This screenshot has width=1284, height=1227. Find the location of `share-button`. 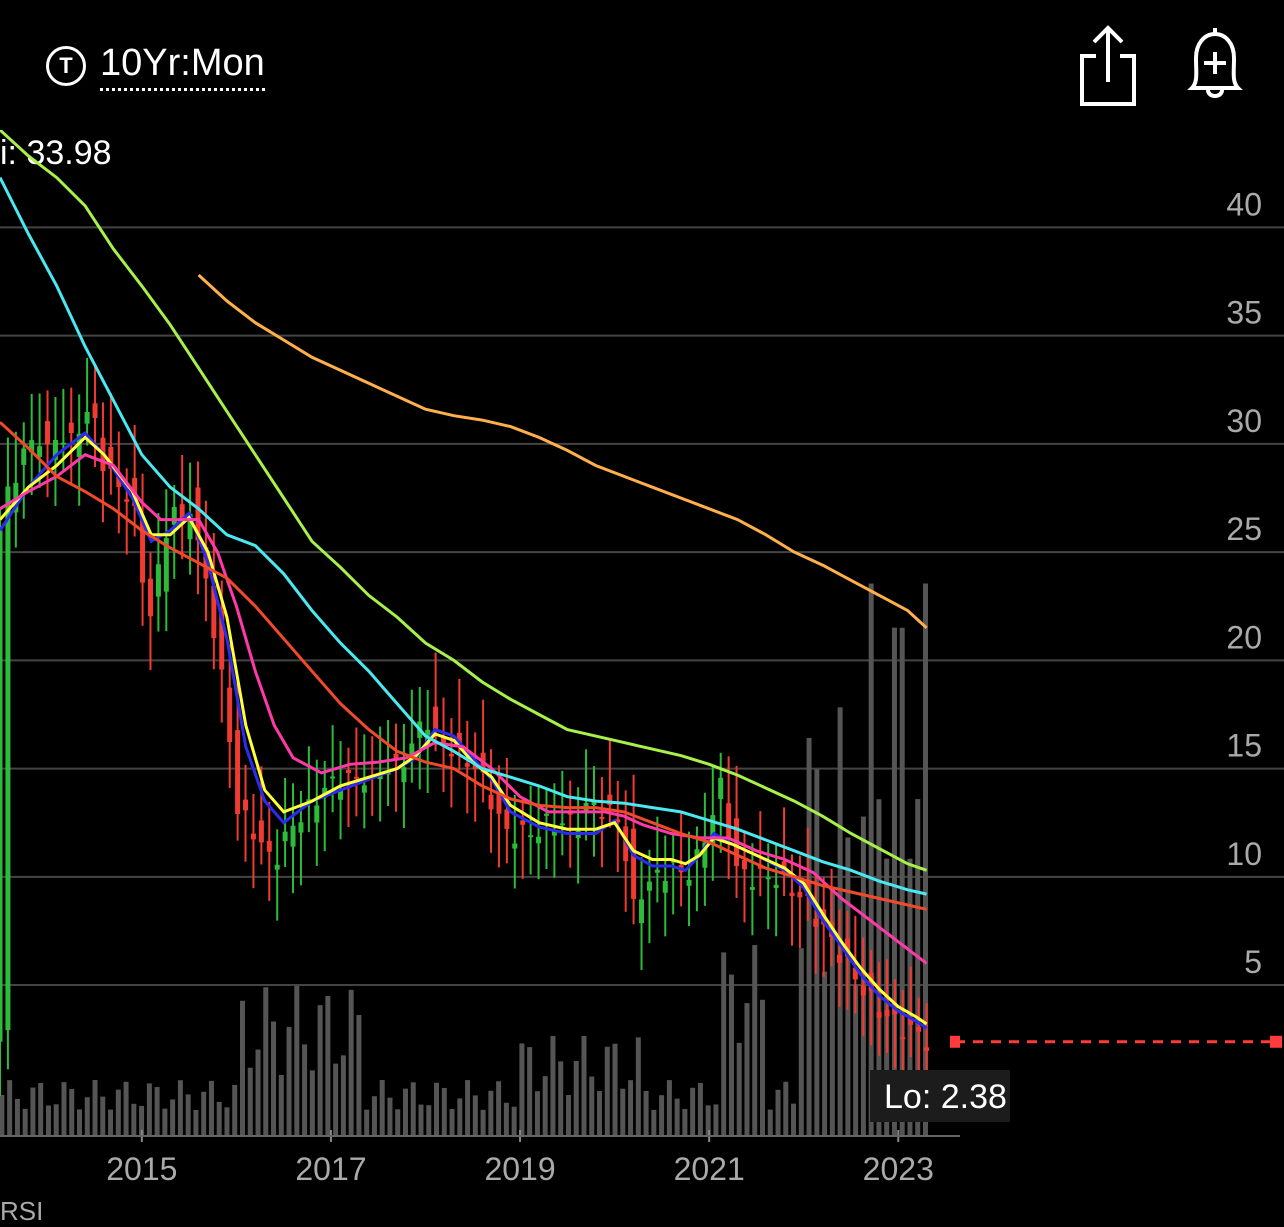

share-button is located at coordinates (1109, 67).